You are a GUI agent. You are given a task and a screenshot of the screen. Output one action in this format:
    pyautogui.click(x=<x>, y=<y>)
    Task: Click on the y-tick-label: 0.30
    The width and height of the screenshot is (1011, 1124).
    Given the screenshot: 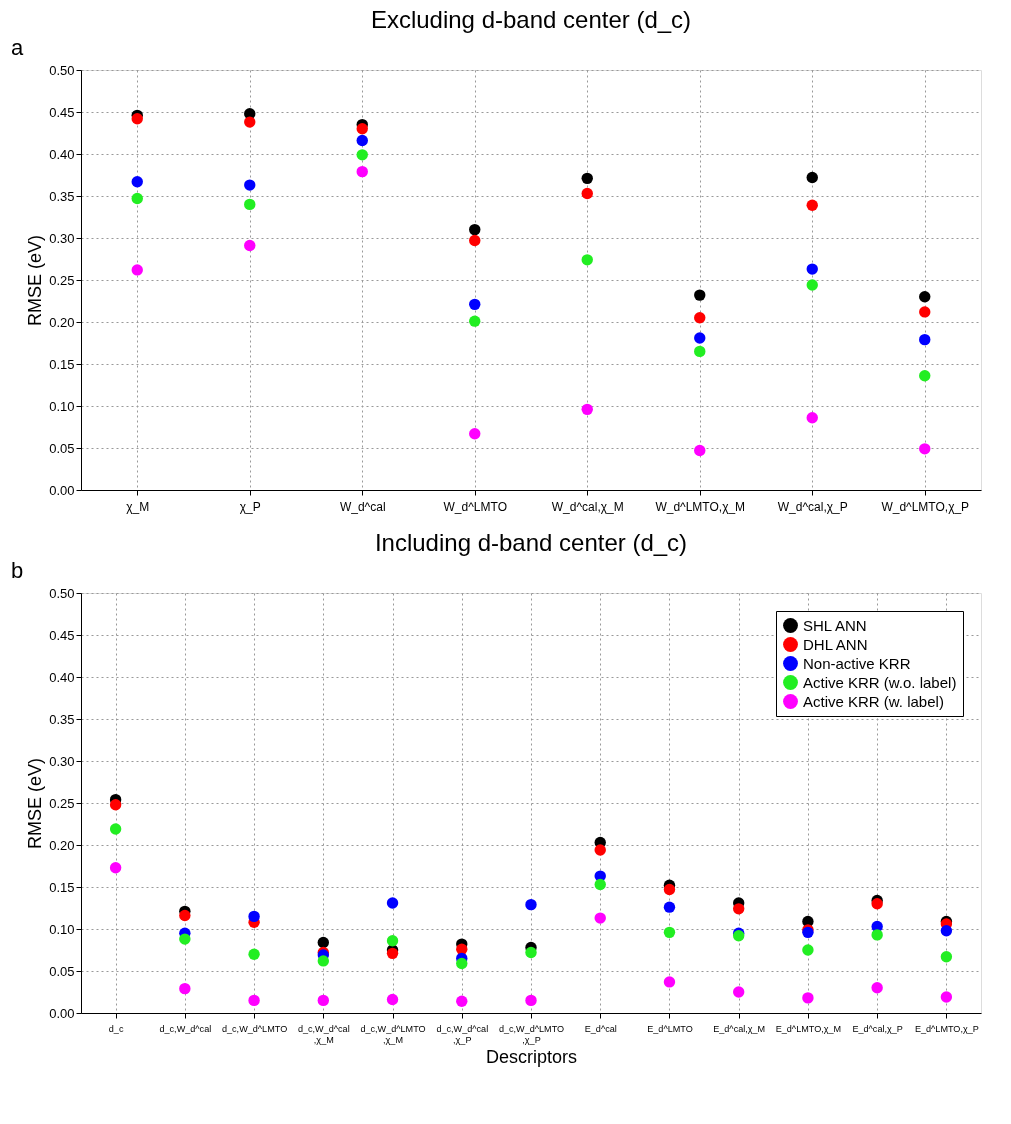 What is the action you would take?
    pyautogui.click(x=62, y=761)
    